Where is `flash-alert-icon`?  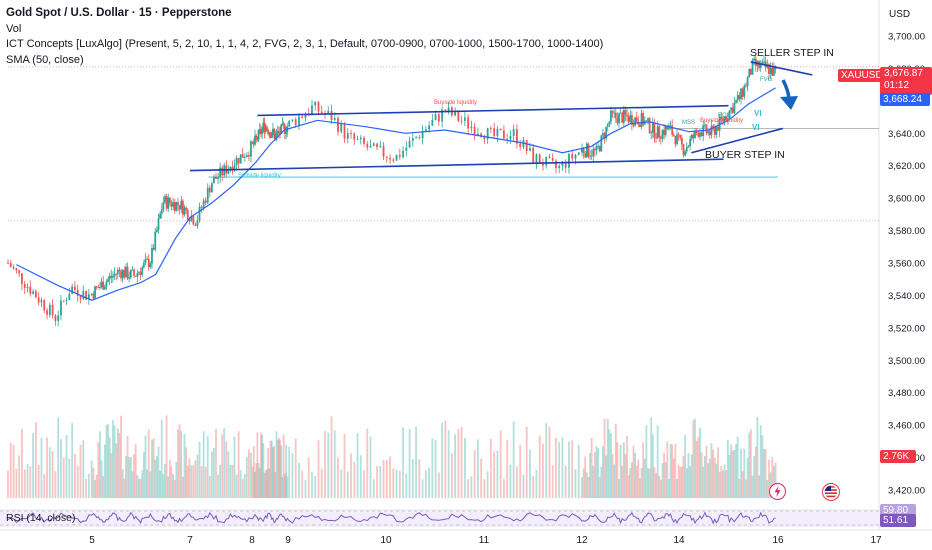 flash-alert-icon is located at coordinates (777, 491).